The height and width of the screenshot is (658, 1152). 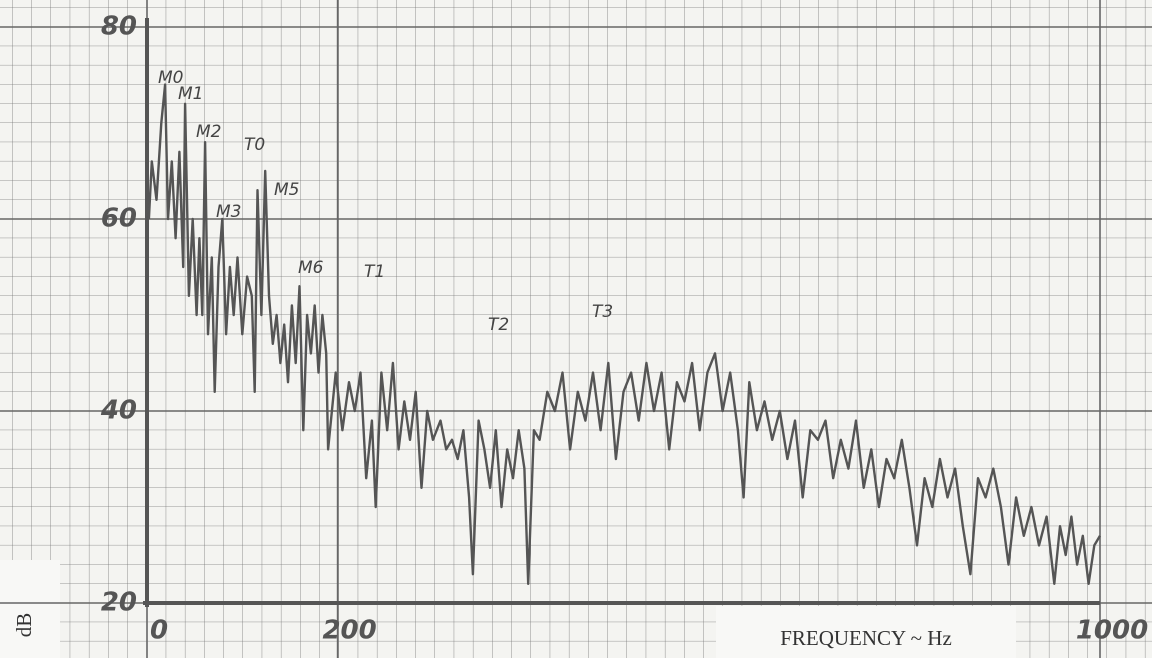 I want to click on x-tick-label: 0, so click(x=159, y=631).